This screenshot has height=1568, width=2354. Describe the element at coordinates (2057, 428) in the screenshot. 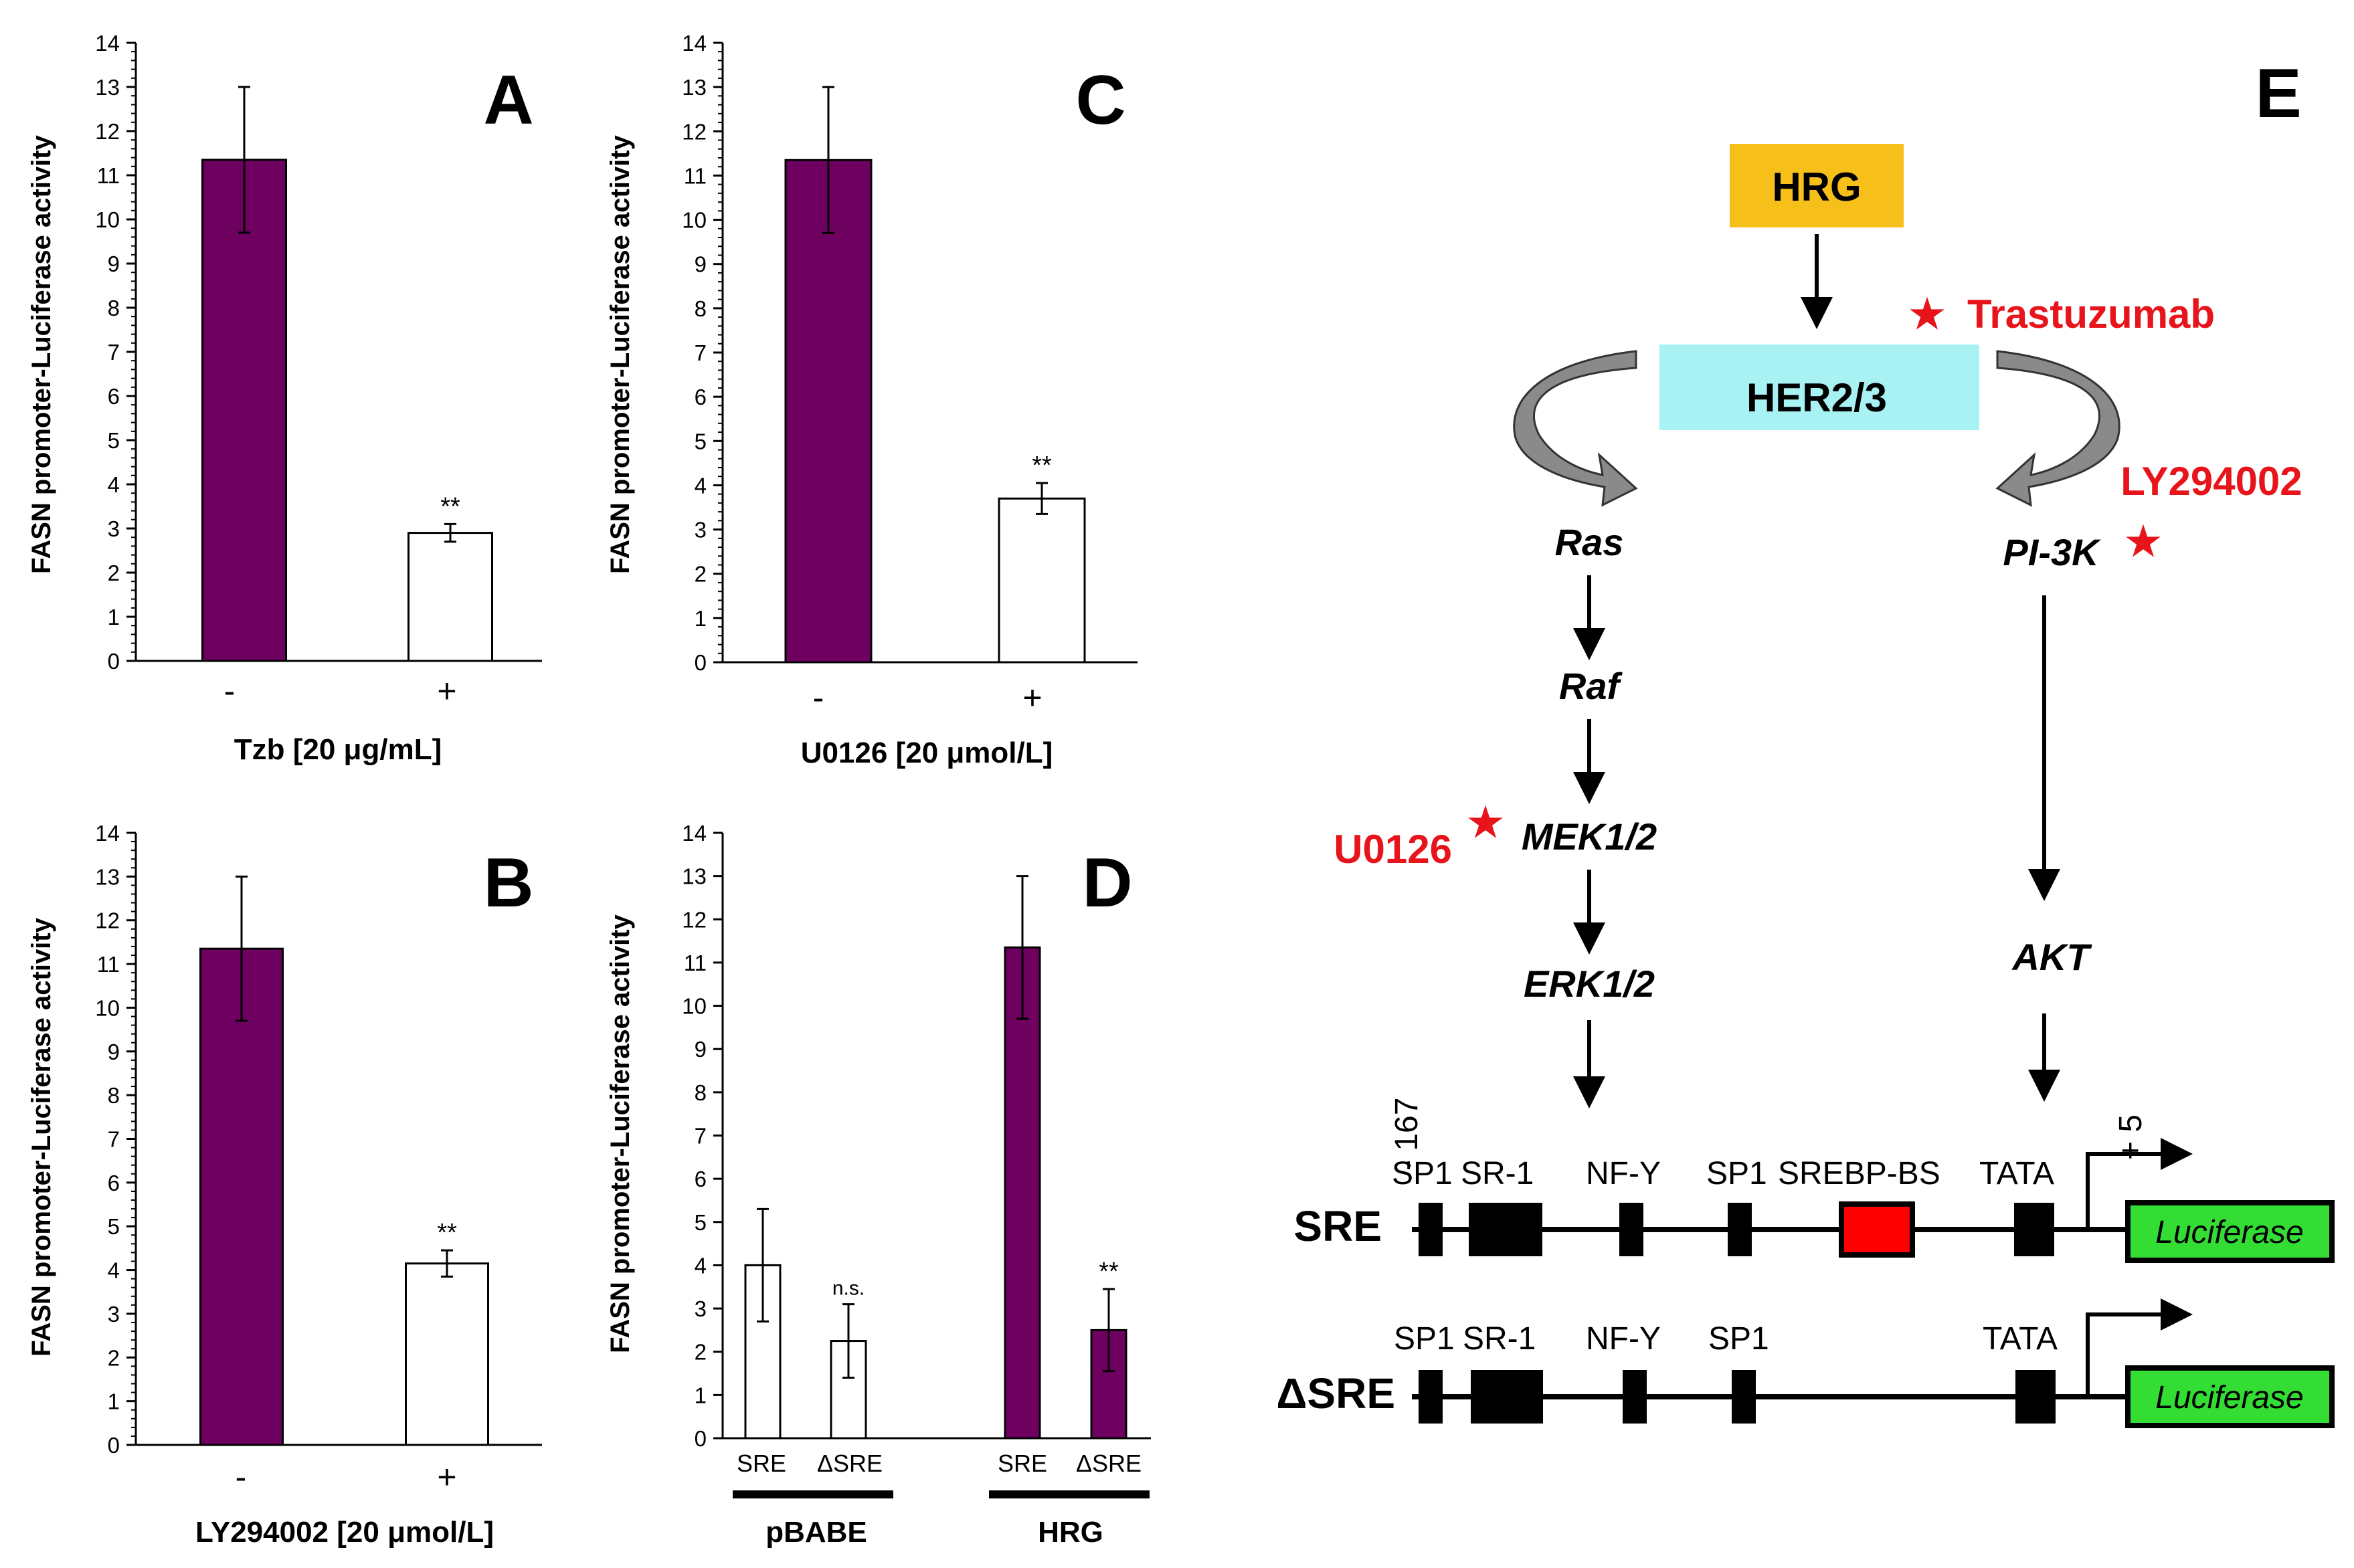

I see `curved-arrow-right` at that location.